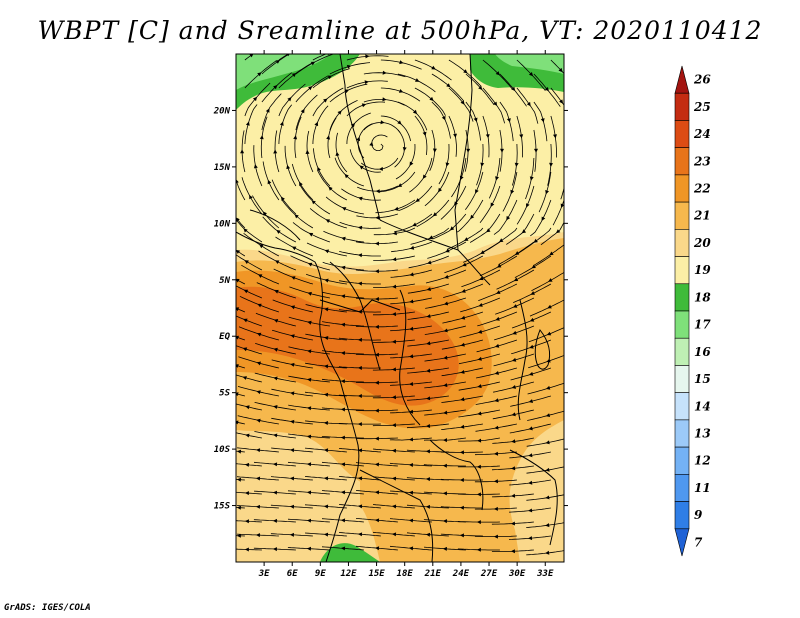  I want to click on lon-tick-label: 18E, so click(405, 574).